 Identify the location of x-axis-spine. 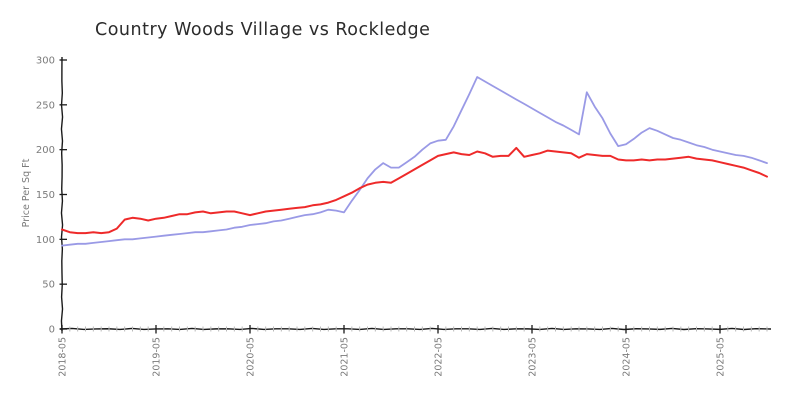
(415, 329).